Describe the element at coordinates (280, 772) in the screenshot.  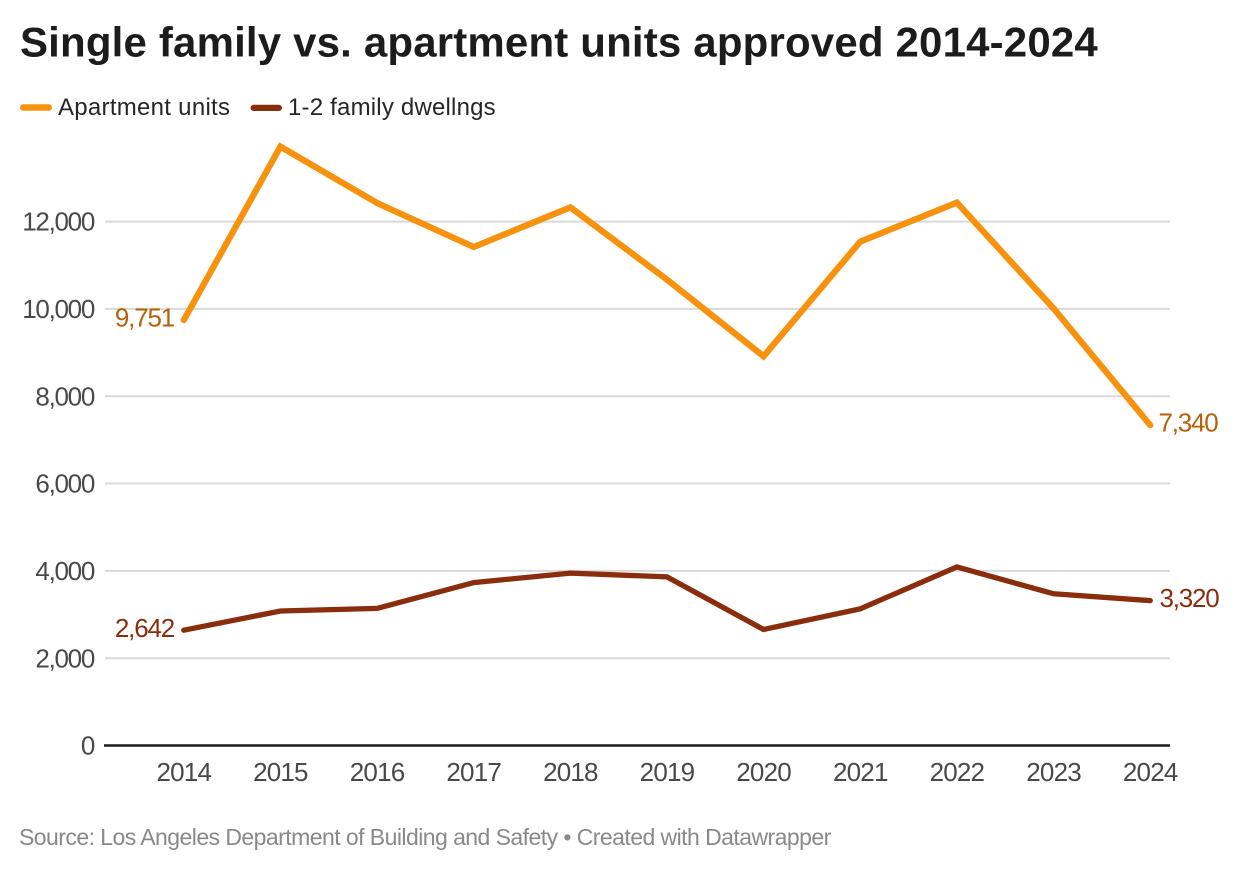
I see `svg-text: 2015` at that location.